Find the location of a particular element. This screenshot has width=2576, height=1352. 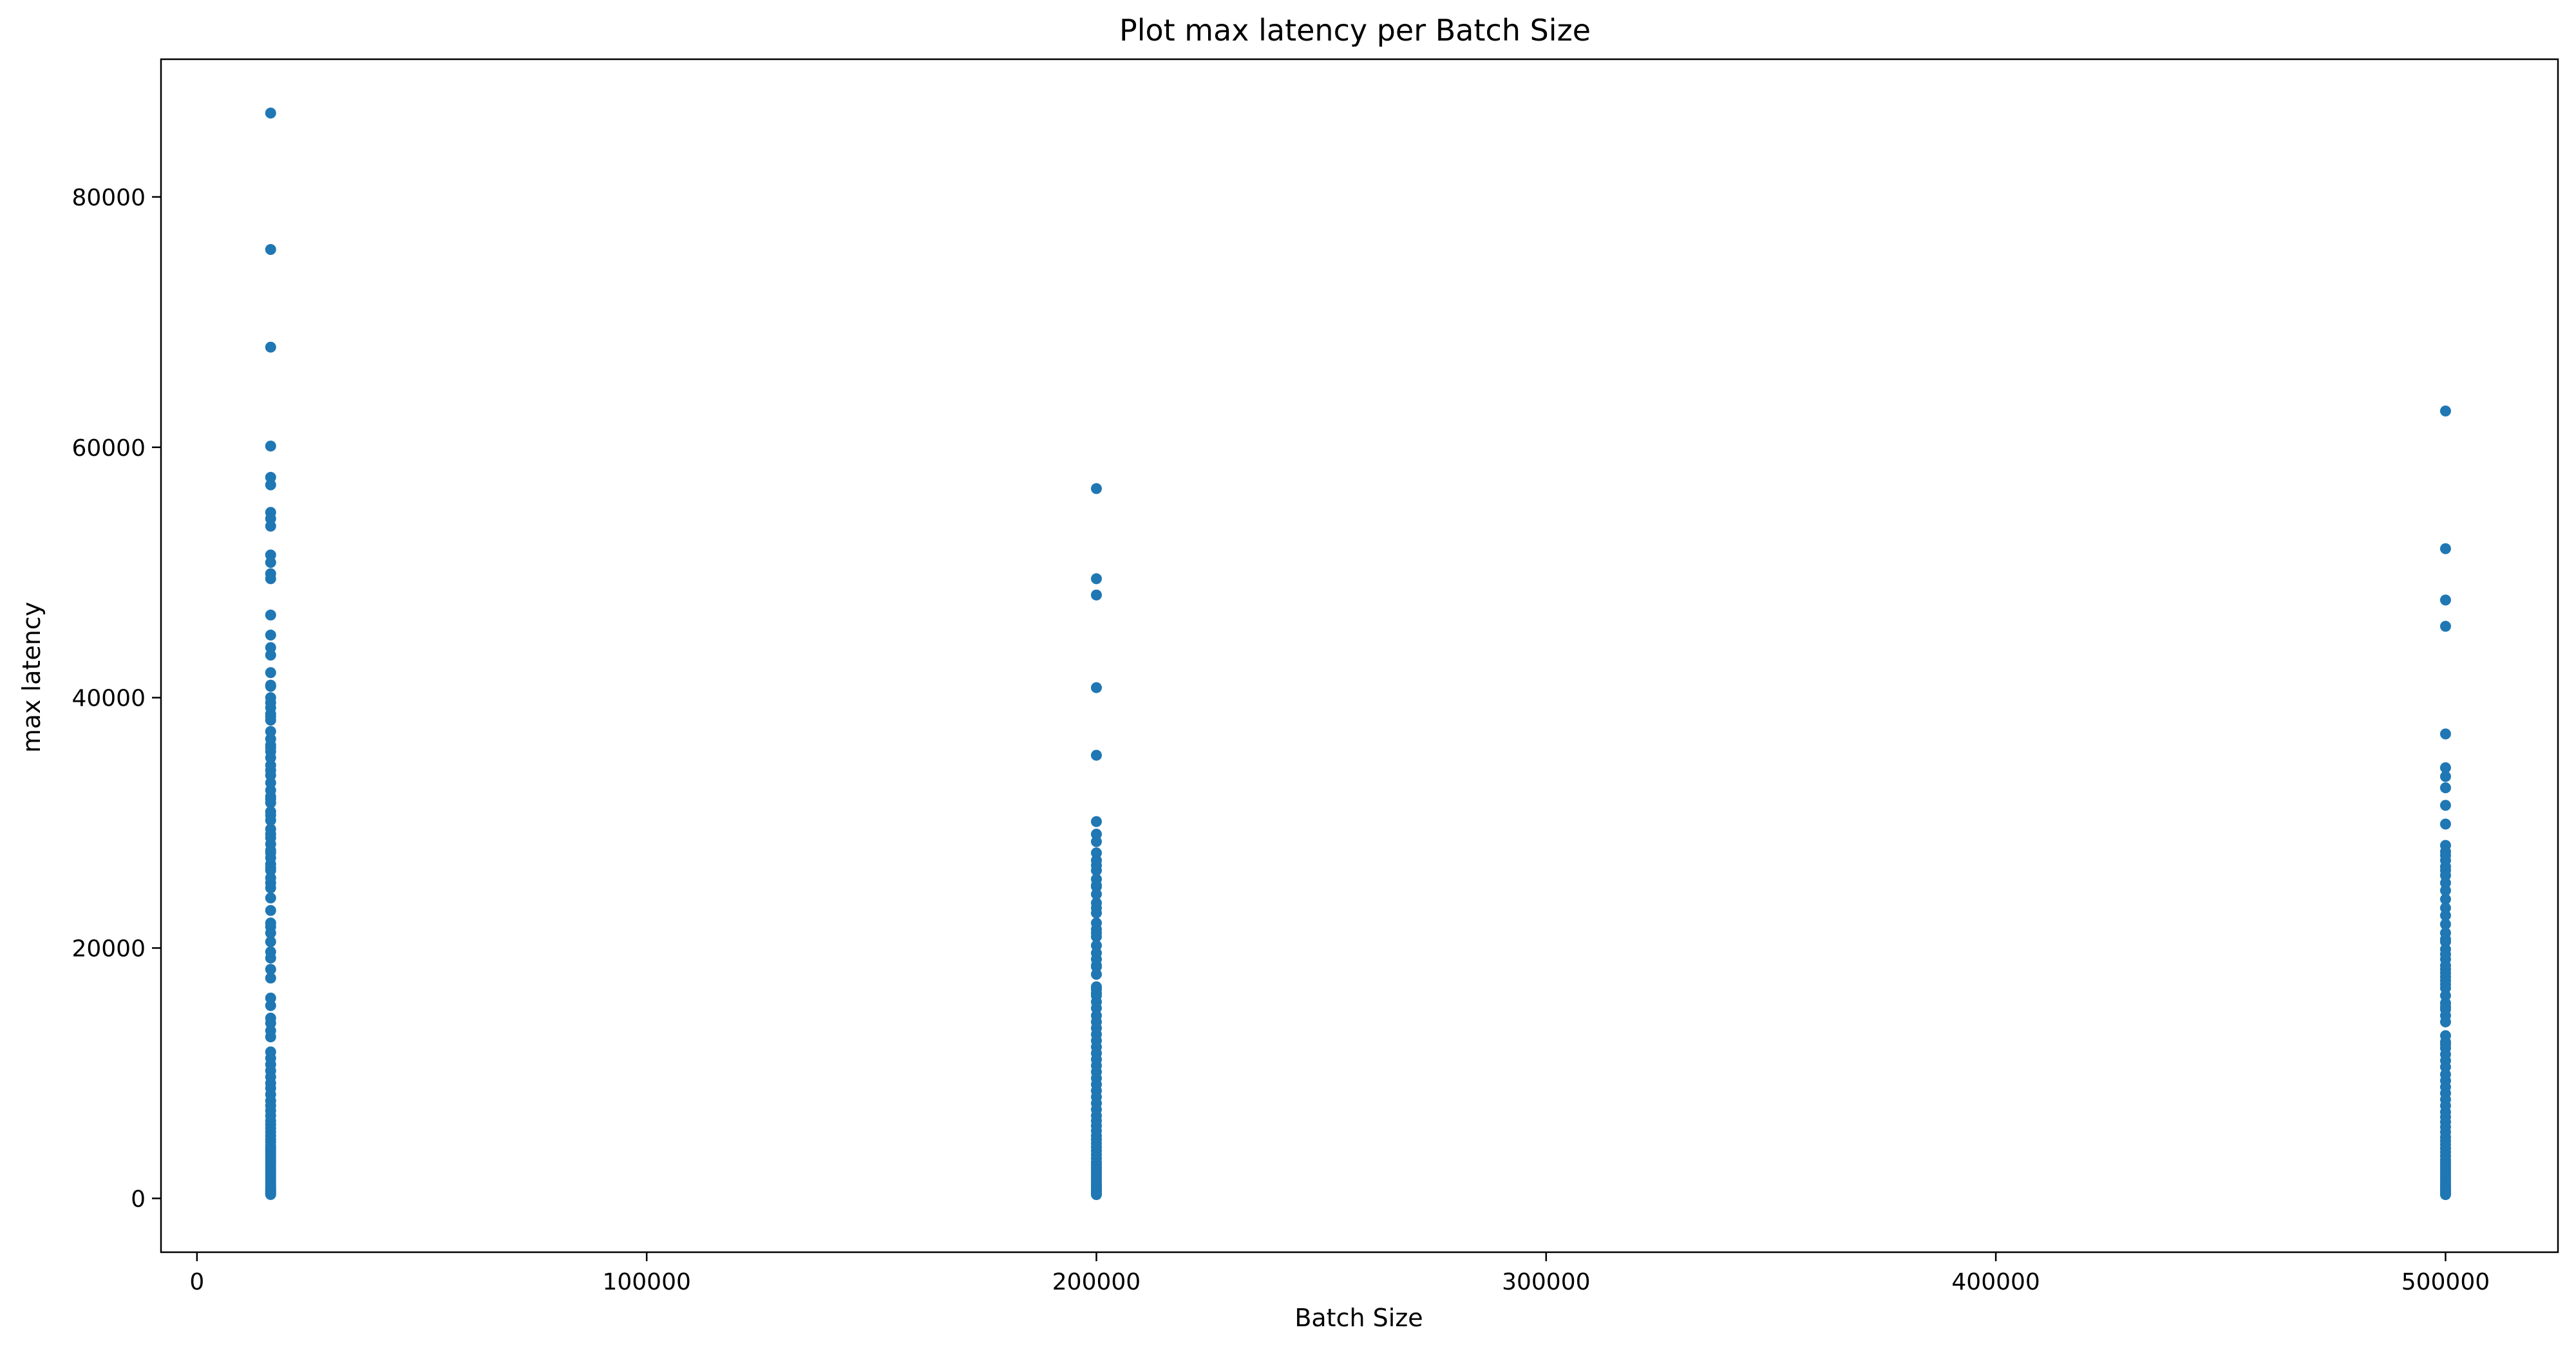

x-tick-label: 500000 is located at coordinates (2445, 1282).